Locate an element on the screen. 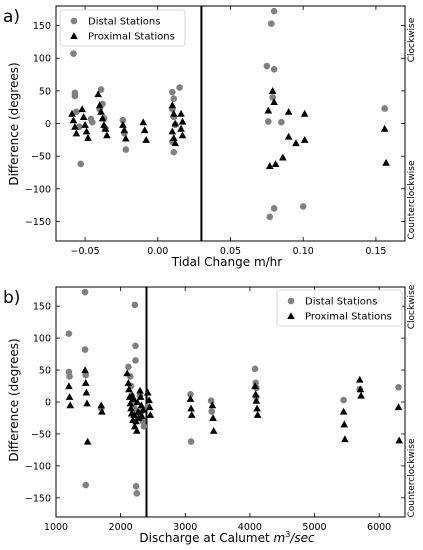  x-tick-label: −0.05 is located at coordinates (85, 251).